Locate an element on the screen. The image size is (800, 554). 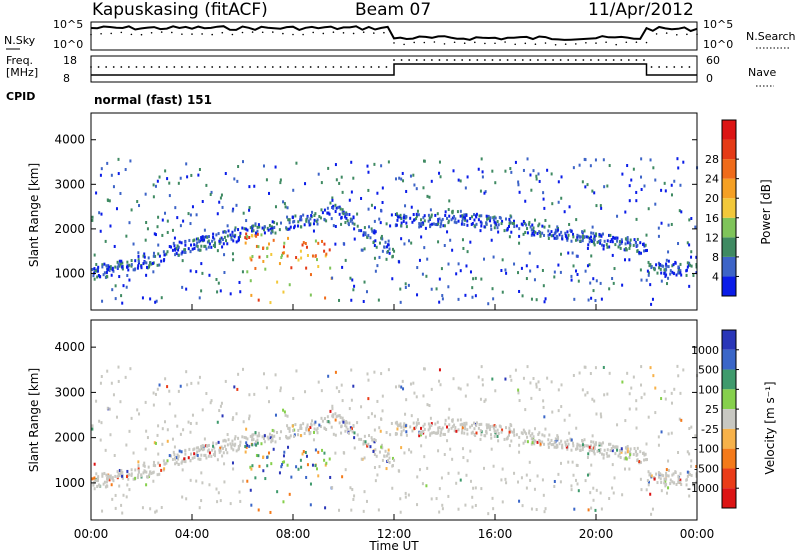
noise-left-tick-high: 10^5 is located at coordinates (68, 24).